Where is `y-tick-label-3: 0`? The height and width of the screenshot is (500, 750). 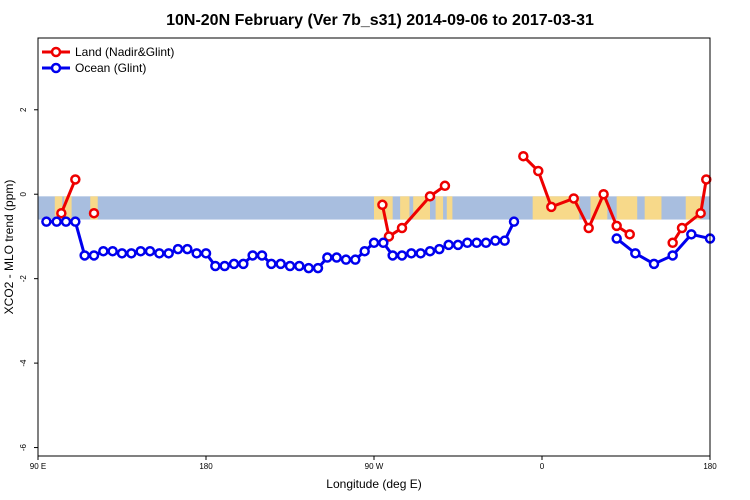 y-tick-label-3: 0 is located at coordinates (23, 193).